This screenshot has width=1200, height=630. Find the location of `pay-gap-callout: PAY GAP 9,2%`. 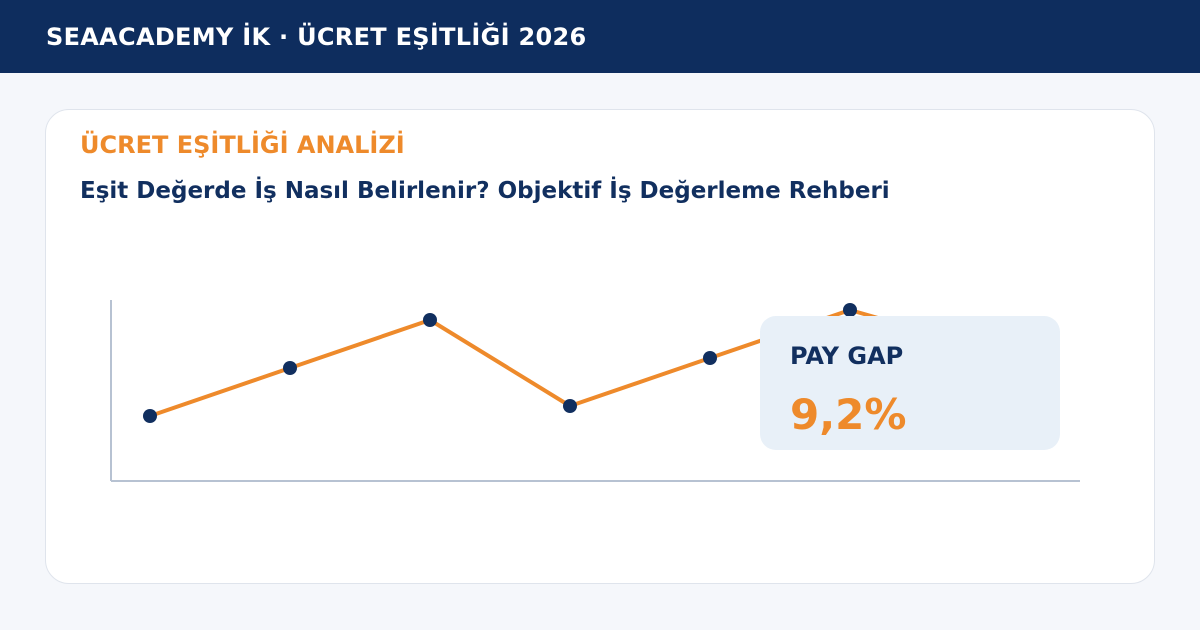

pay-gap-callout: PAY GAP 9,2% is located at coordinates (910, 383).